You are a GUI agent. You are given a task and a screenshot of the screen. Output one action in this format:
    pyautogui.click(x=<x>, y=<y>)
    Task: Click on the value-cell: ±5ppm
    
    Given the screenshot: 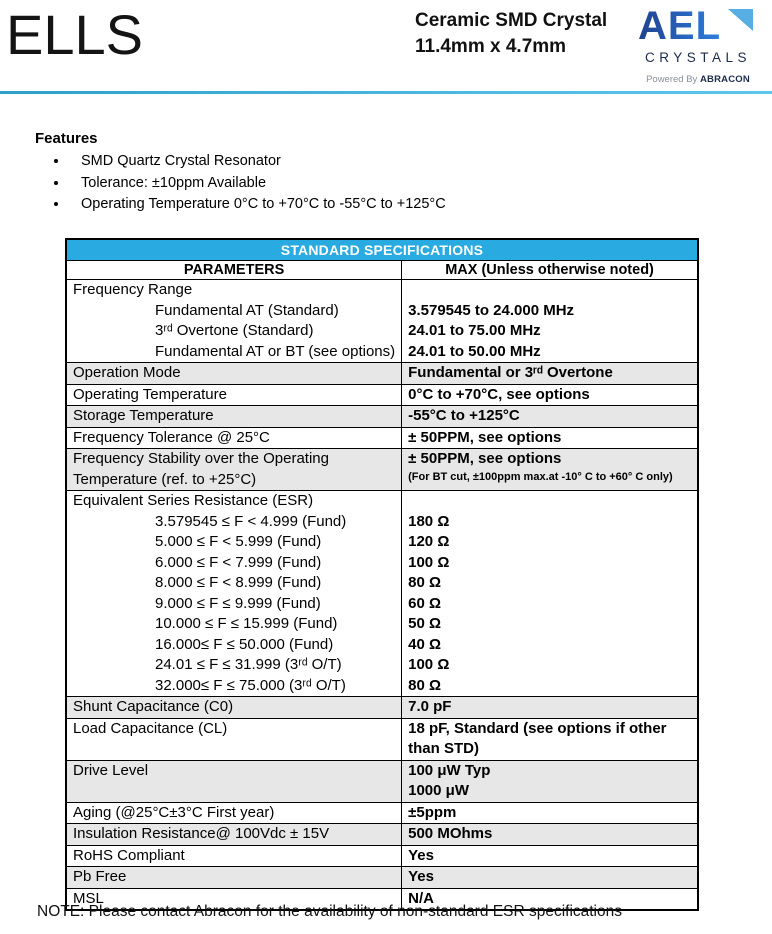 What is the action you would take?
    pyautogui.click(x=550, y=812)
    